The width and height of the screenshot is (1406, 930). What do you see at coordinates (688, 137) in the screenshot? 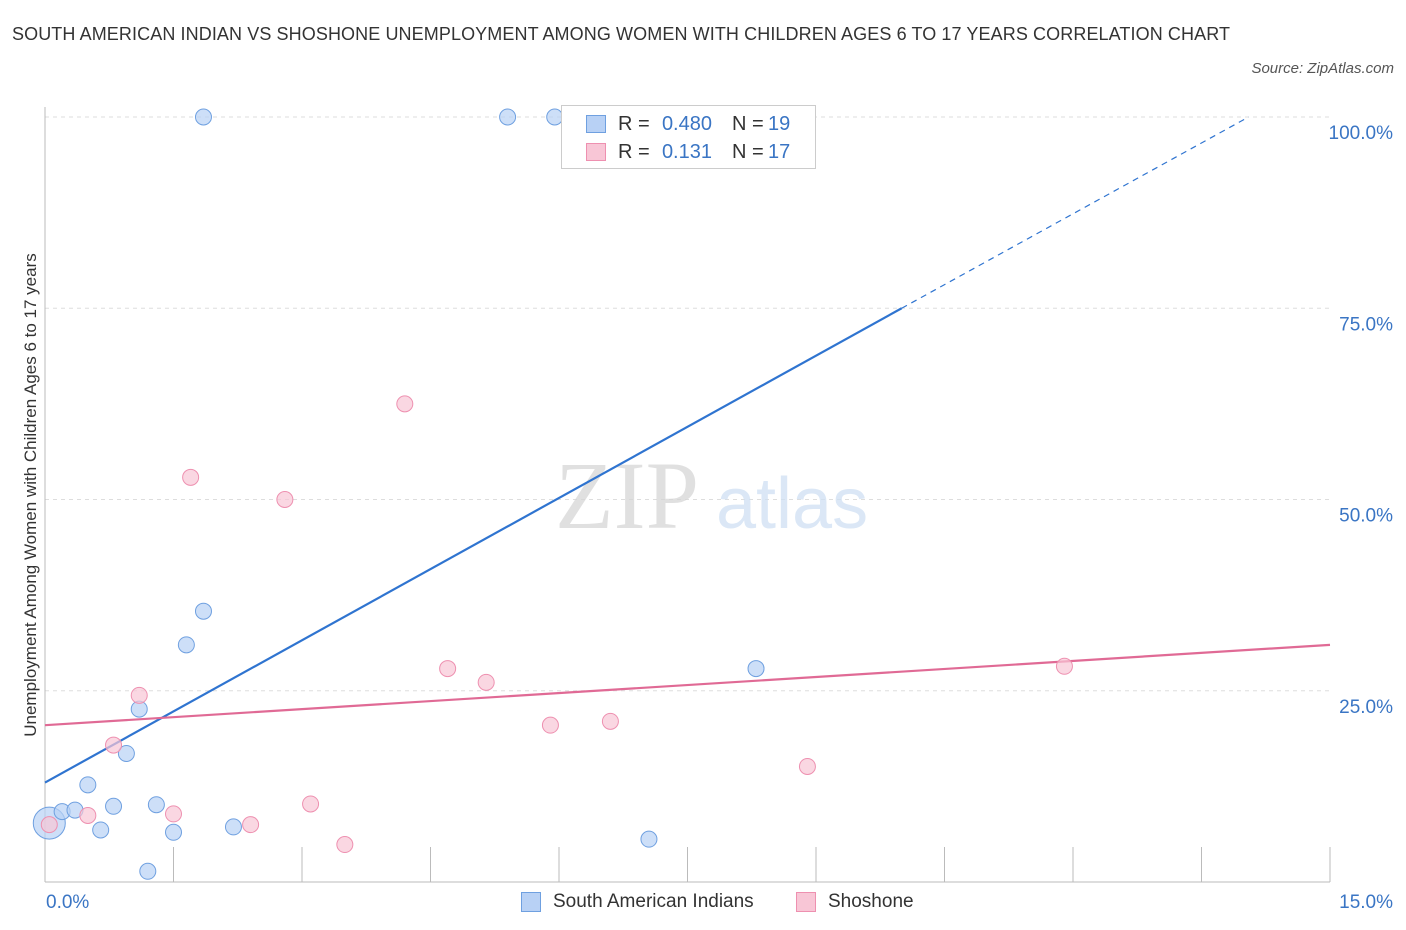
I see `correlation-legend: R = 0.480 N = 19 R = 0.131 N = 17` at bounding box center [688, 137].